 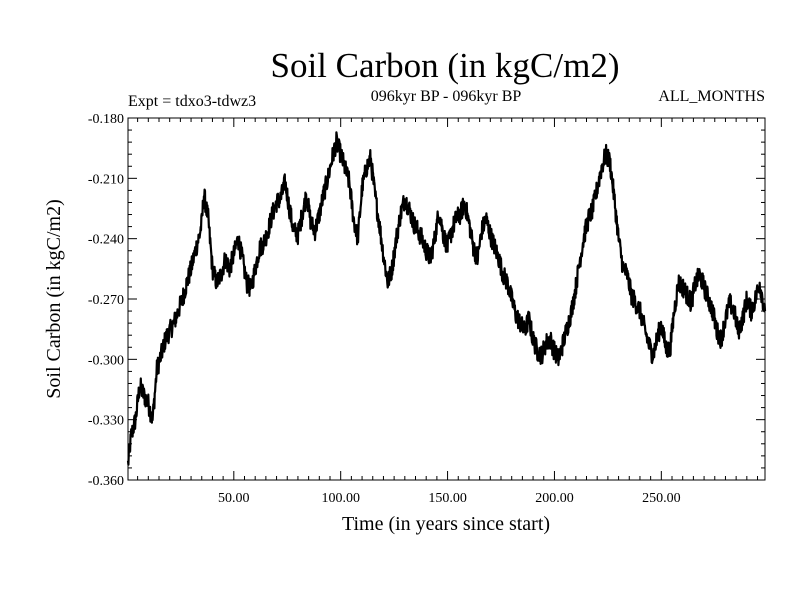 I want to click on y-tick-label: -0.270, so click(x=106, y=300).